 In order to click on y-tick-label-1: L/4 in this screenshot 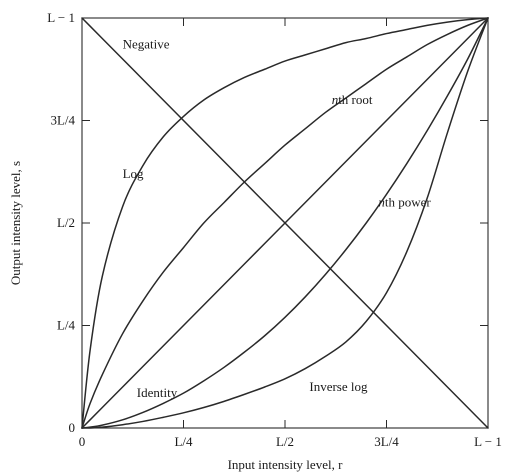, I will do `click(66, 325)`.